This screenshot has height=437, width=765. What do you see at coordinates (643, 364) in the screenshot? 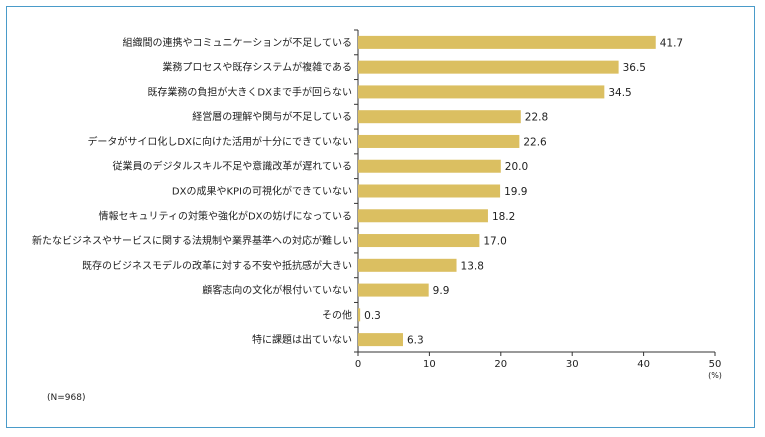
I see `x-tick-label: 40` at bounding box center [643, 364].